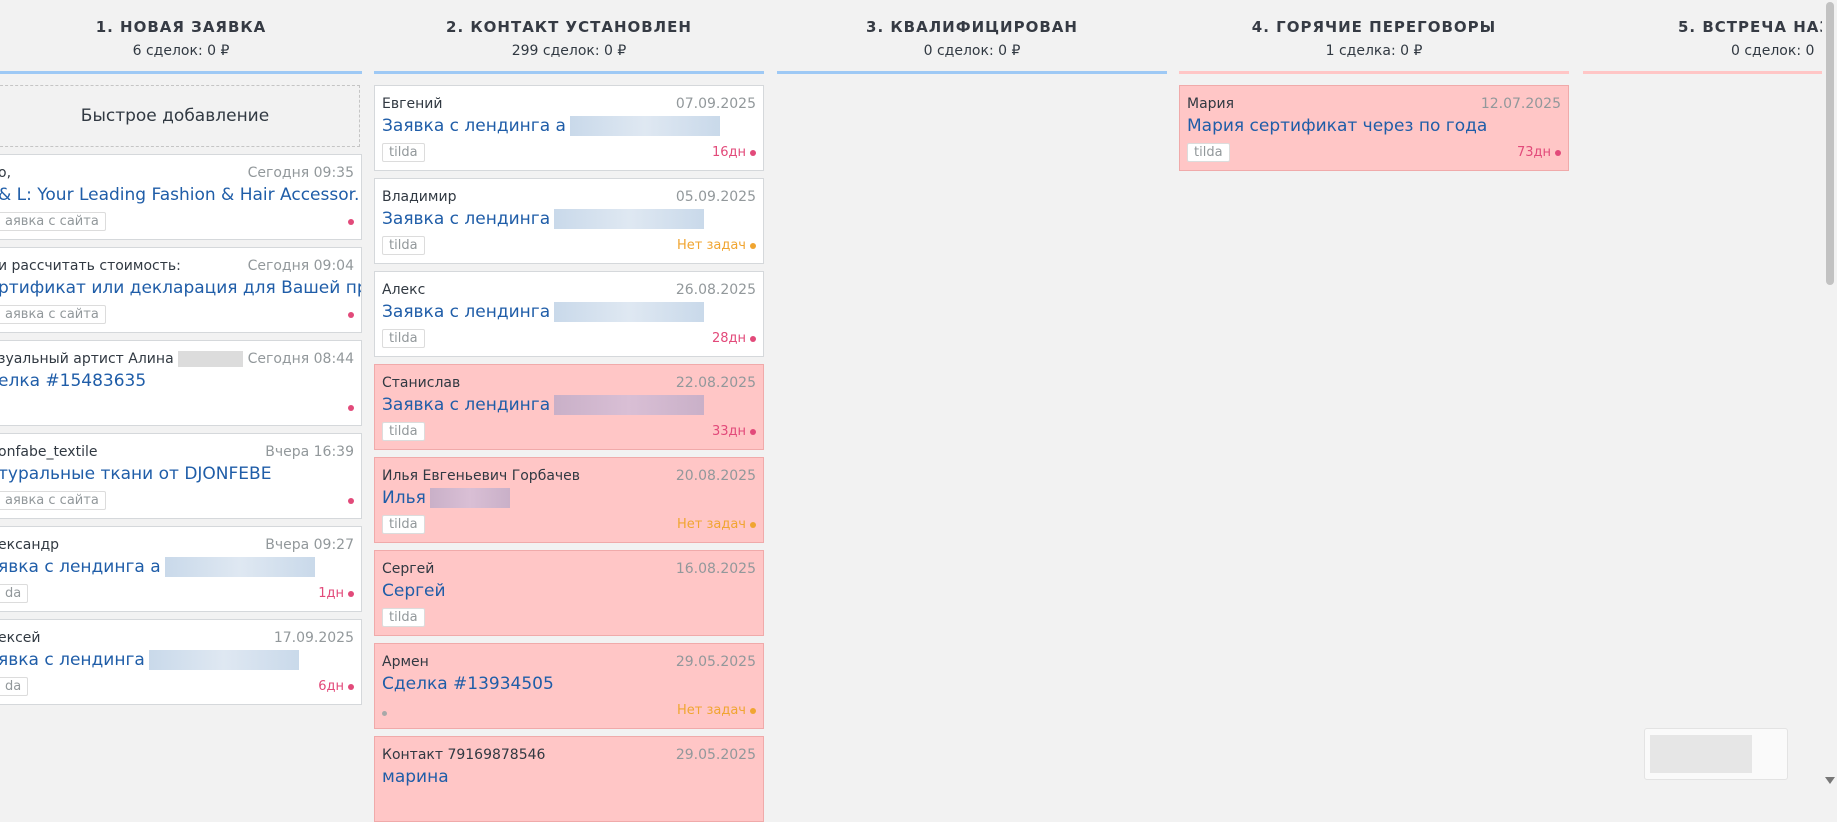 This screenshot has height=822, width=1837. What do you see at coordinates (569, 779) in the screenshot?
I see `deal-card: Контакт 79169878546 29.05.2025 марина` at bounding box center [569, 779].